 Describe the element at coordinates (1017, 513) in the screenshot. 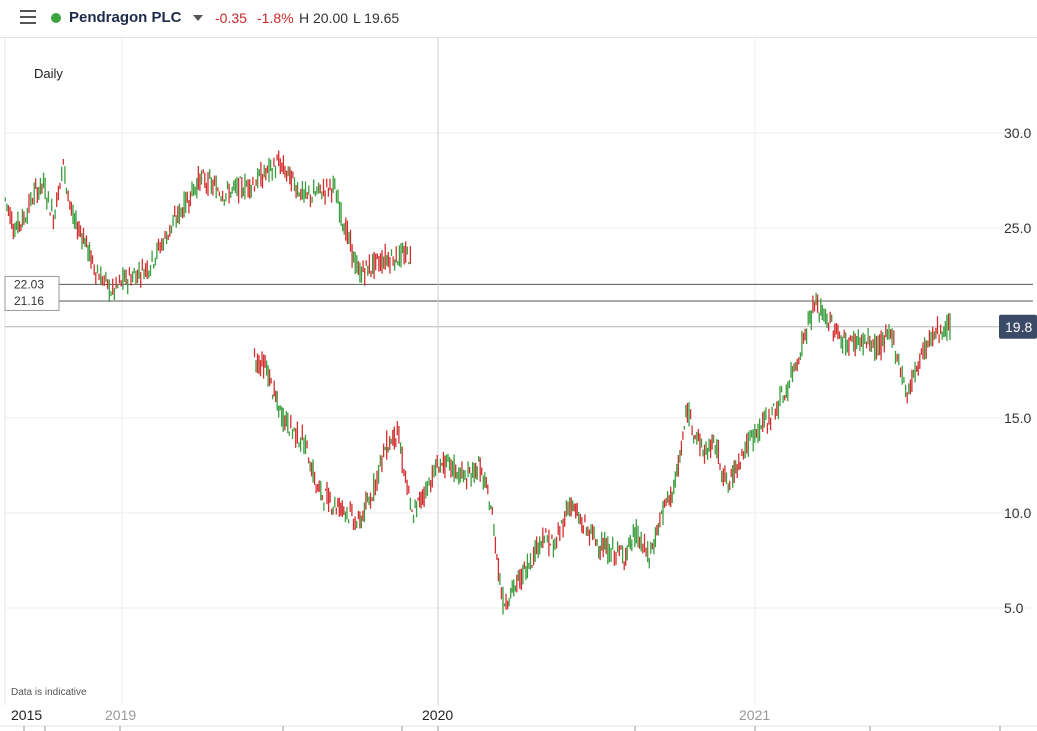

I see `y-tick-label: 10.0` at that location.